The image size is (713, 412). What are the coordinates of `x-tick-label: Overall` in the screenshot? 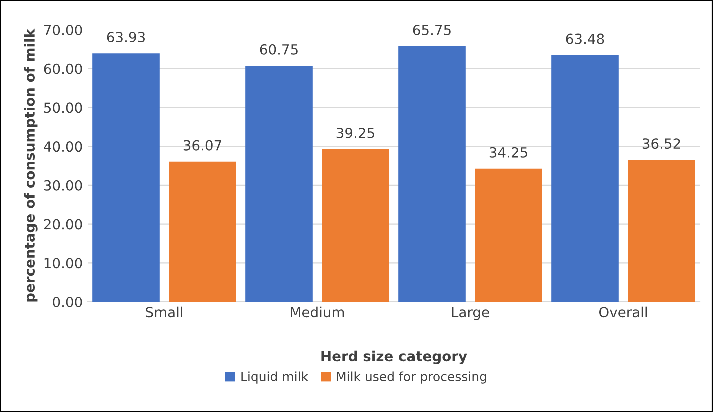 It's located at (623, 312).